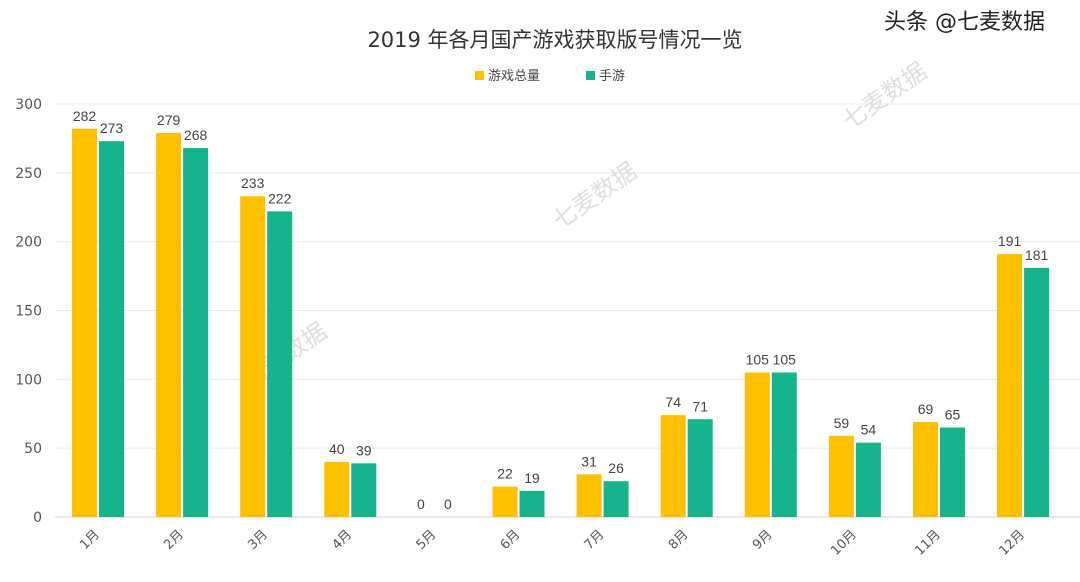  What do you see at coordinates (174, 540) in the screenshot?
I see `x-tick-label: 2月` at bounding box center [174, 540].